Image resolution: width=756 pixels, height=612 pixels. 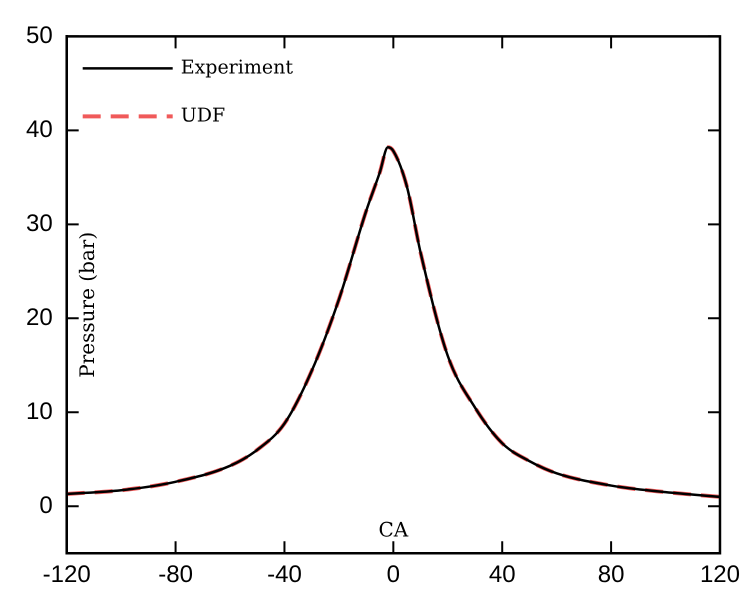 I want to click on y-axis-title: Pressure (bar), so click(x=86, y=305).